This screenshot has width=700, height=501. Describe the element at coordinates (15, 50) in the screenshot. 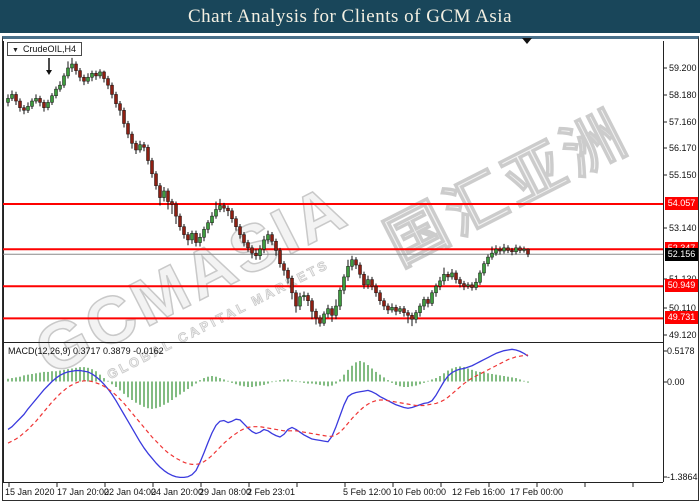

I see `chevron-down-icon: ▼` at that location.